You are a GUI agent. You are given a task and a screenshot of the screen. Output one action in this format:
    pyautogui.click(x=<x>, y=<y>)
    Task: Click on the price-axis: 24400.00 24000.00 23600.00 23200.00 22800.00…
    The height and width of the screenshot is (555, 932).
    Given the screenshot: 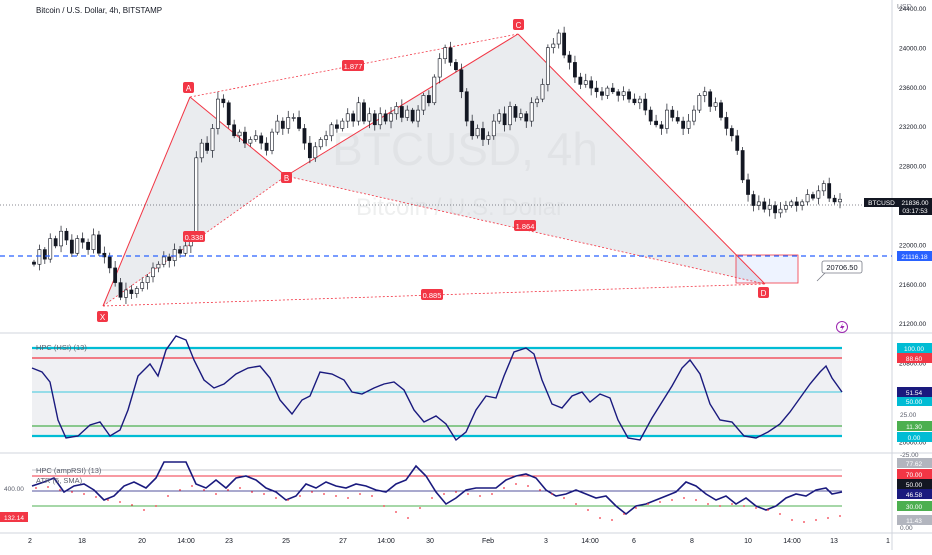 What is the action you would take?
    pyautogui.click(x=912, y=226)
    